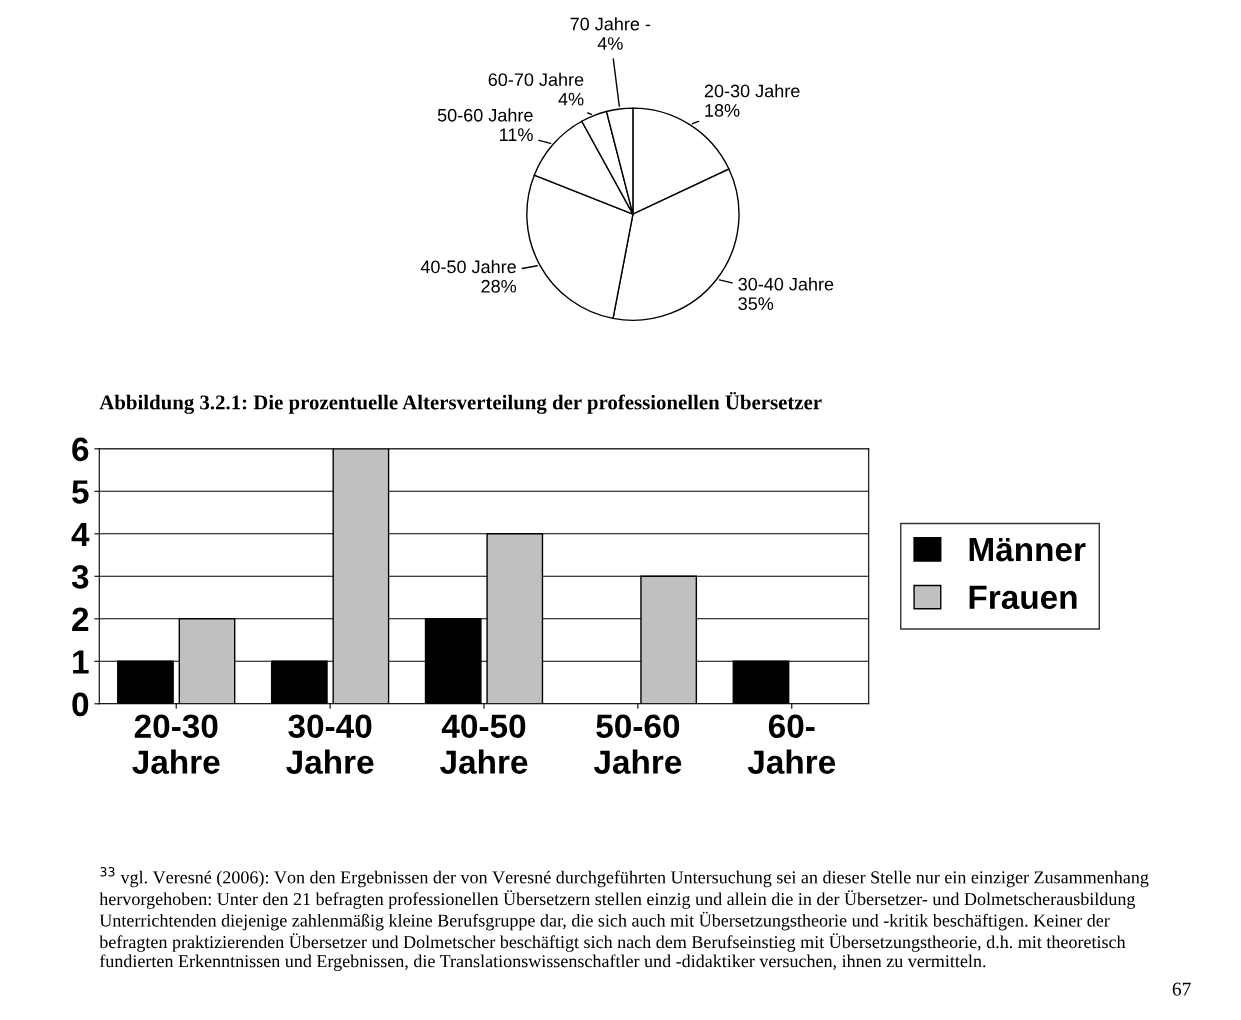 This screenshot has width=1241, height=1020. What do you see at coordinates (80, 577) in the screenshot?
I see `y-tick-label: 3` at bounding box center [80, 577].